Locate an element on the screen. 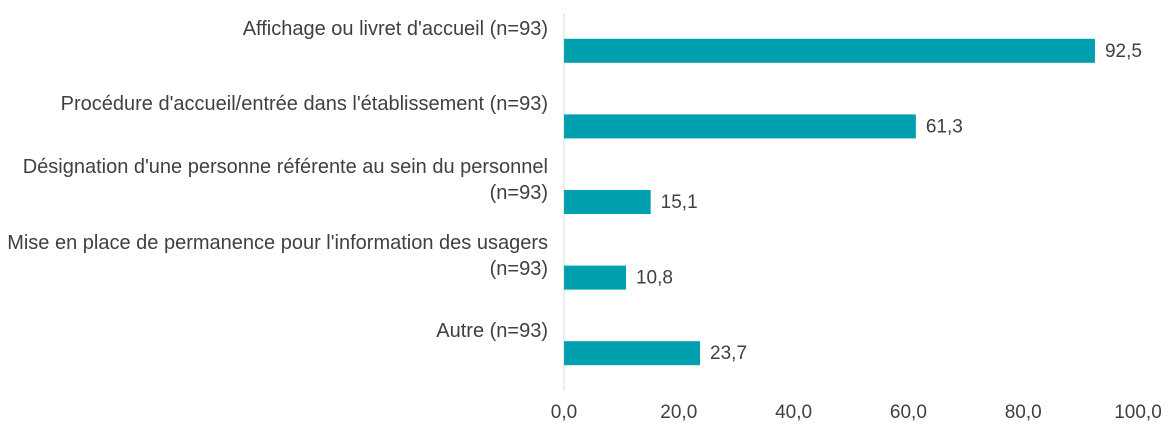 The height and width of the screenshot is (439, 1174). value-label: 61,3 is located at coordinates (944, 126).